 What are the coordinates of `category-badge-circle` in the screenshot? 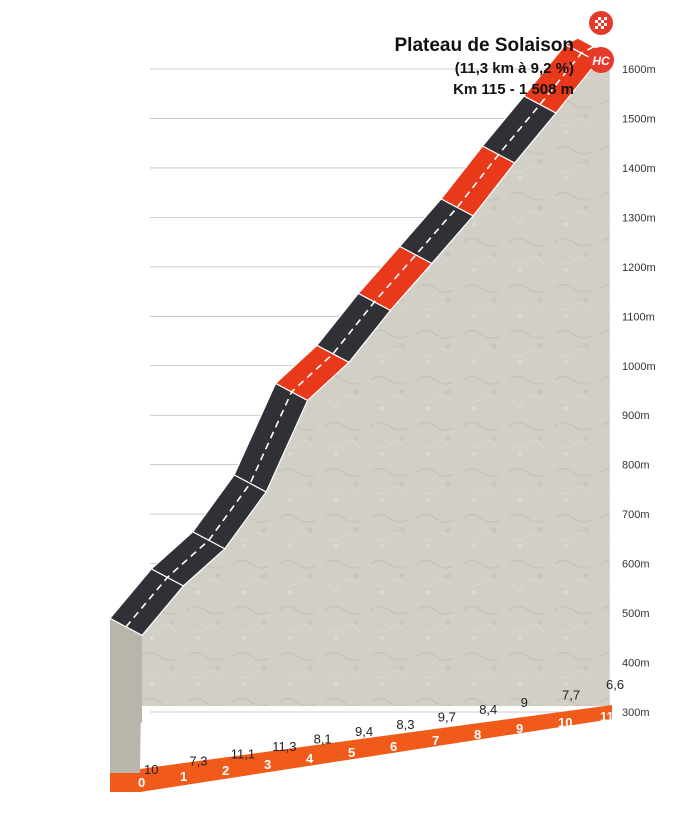 It's located at (601, 60).